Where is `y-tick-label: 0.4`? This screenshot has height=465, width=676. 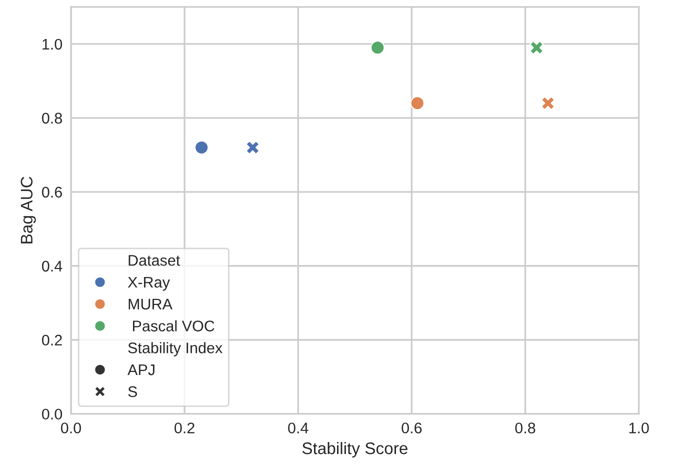
y-tick-label: 0.4 is located at coordinates (52, 266).